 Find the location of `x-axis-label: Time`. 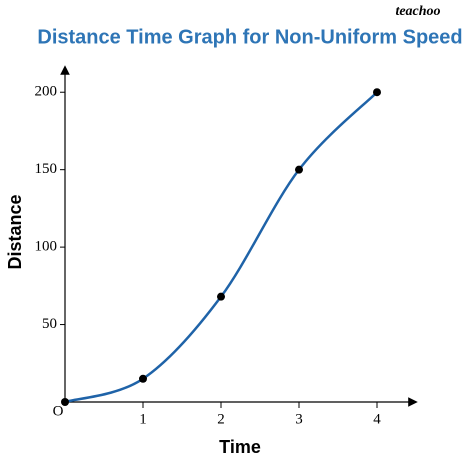

x-axis-label: Time is located at coordinates (240, 447).